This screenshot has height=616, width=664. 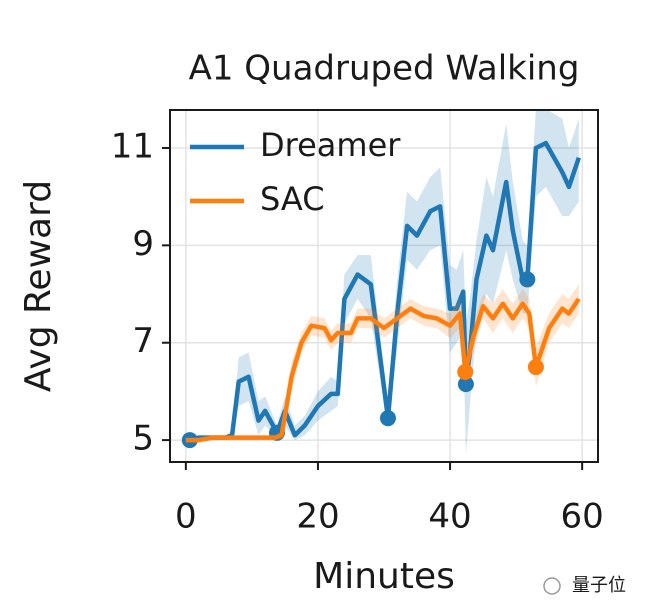 I want to click on watermark: 量子位, so click(x=584, y=585).